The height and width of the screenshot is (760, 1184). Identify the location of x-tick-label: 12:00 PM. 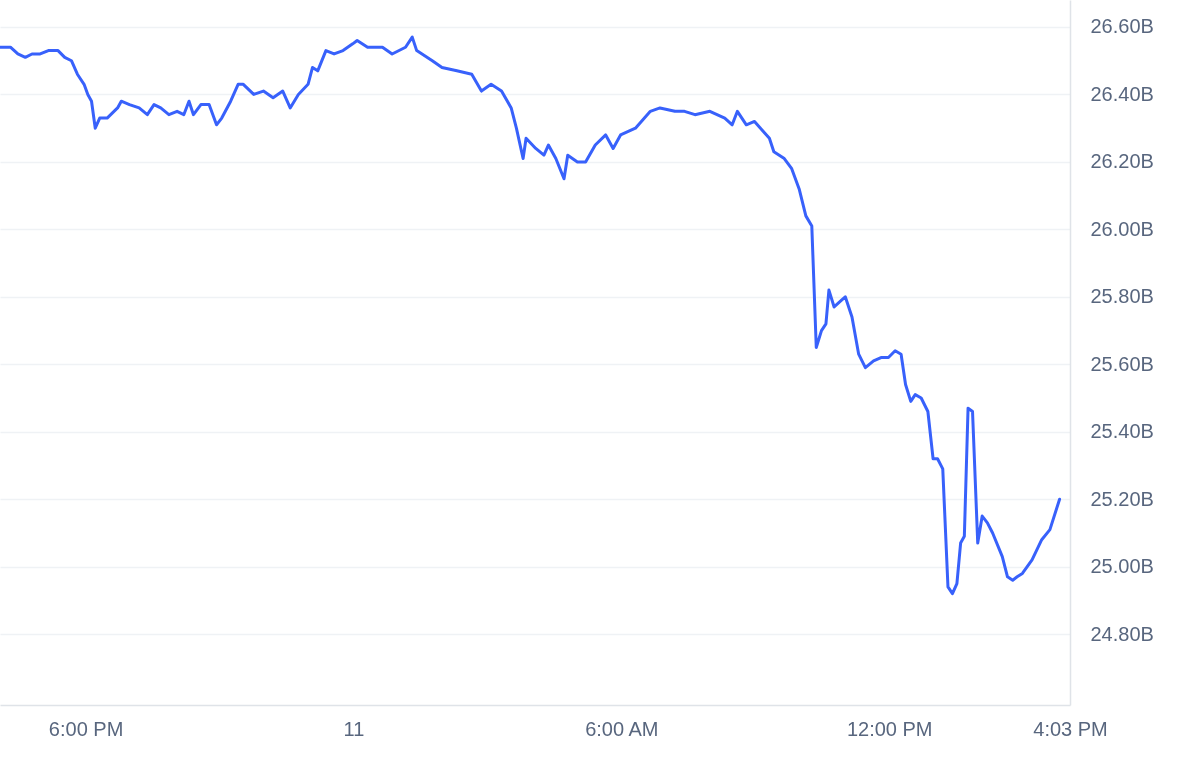
(889, 728).